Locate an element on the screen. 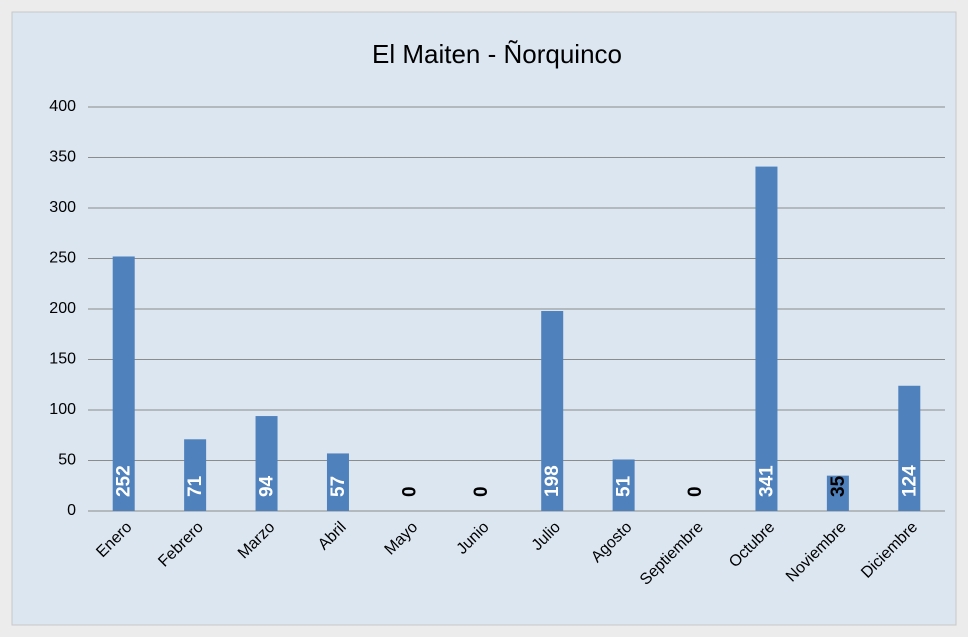  y-tick-label: 250 is located at coordinates (62, 258).